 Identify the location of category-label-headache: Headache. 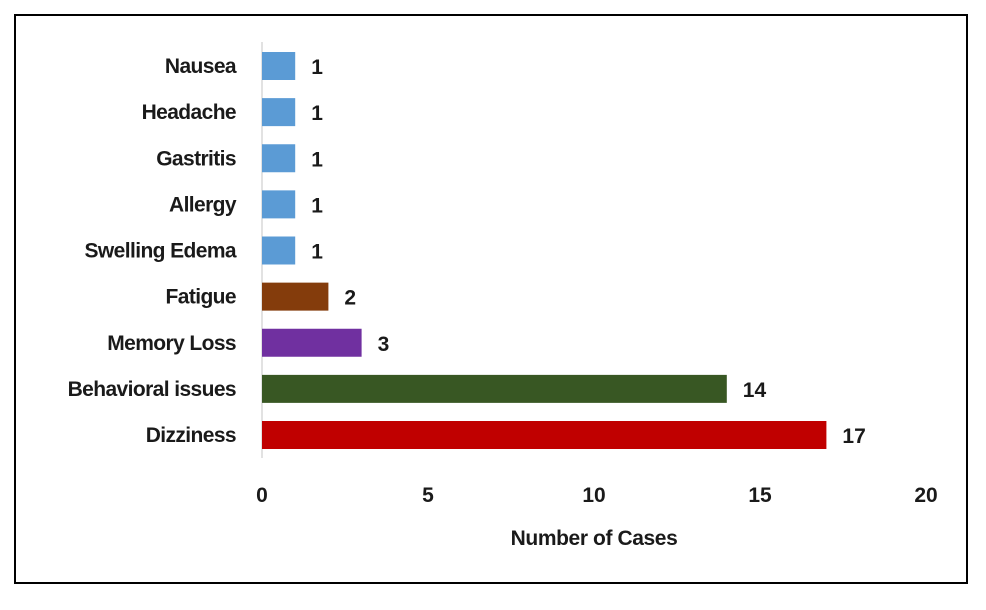
(189, 112).